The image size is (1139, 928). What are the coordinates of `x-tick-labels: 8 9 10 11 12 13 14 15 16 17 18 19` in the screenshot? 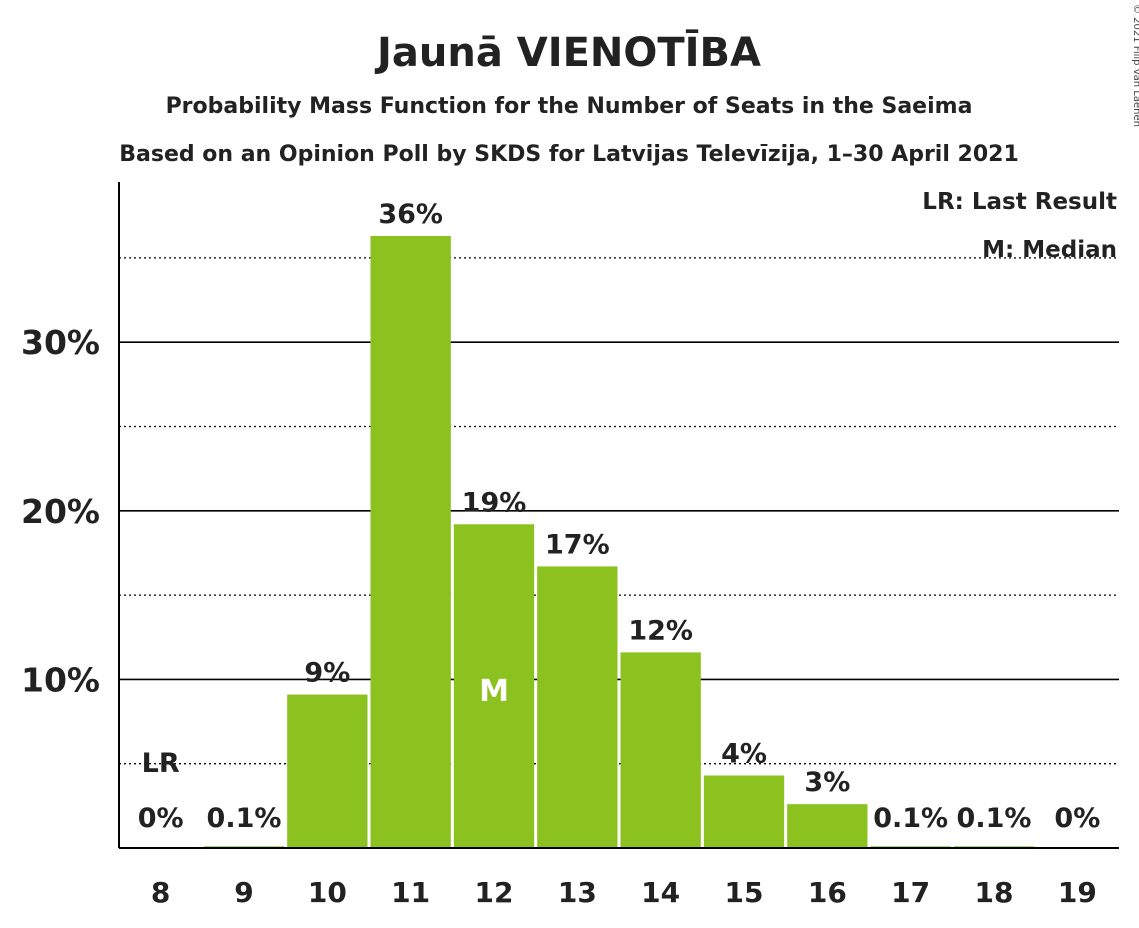 It's located at (624, 892).